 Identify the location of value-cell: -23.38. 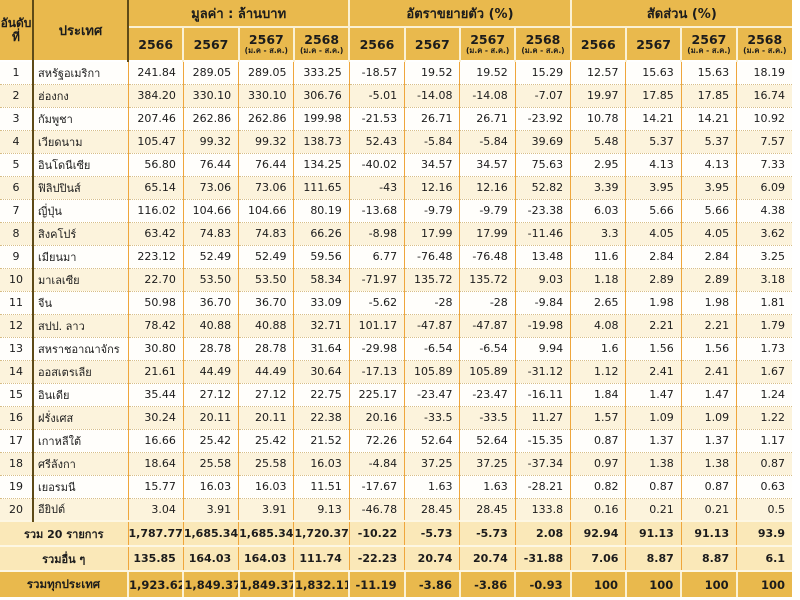
(542, 210).